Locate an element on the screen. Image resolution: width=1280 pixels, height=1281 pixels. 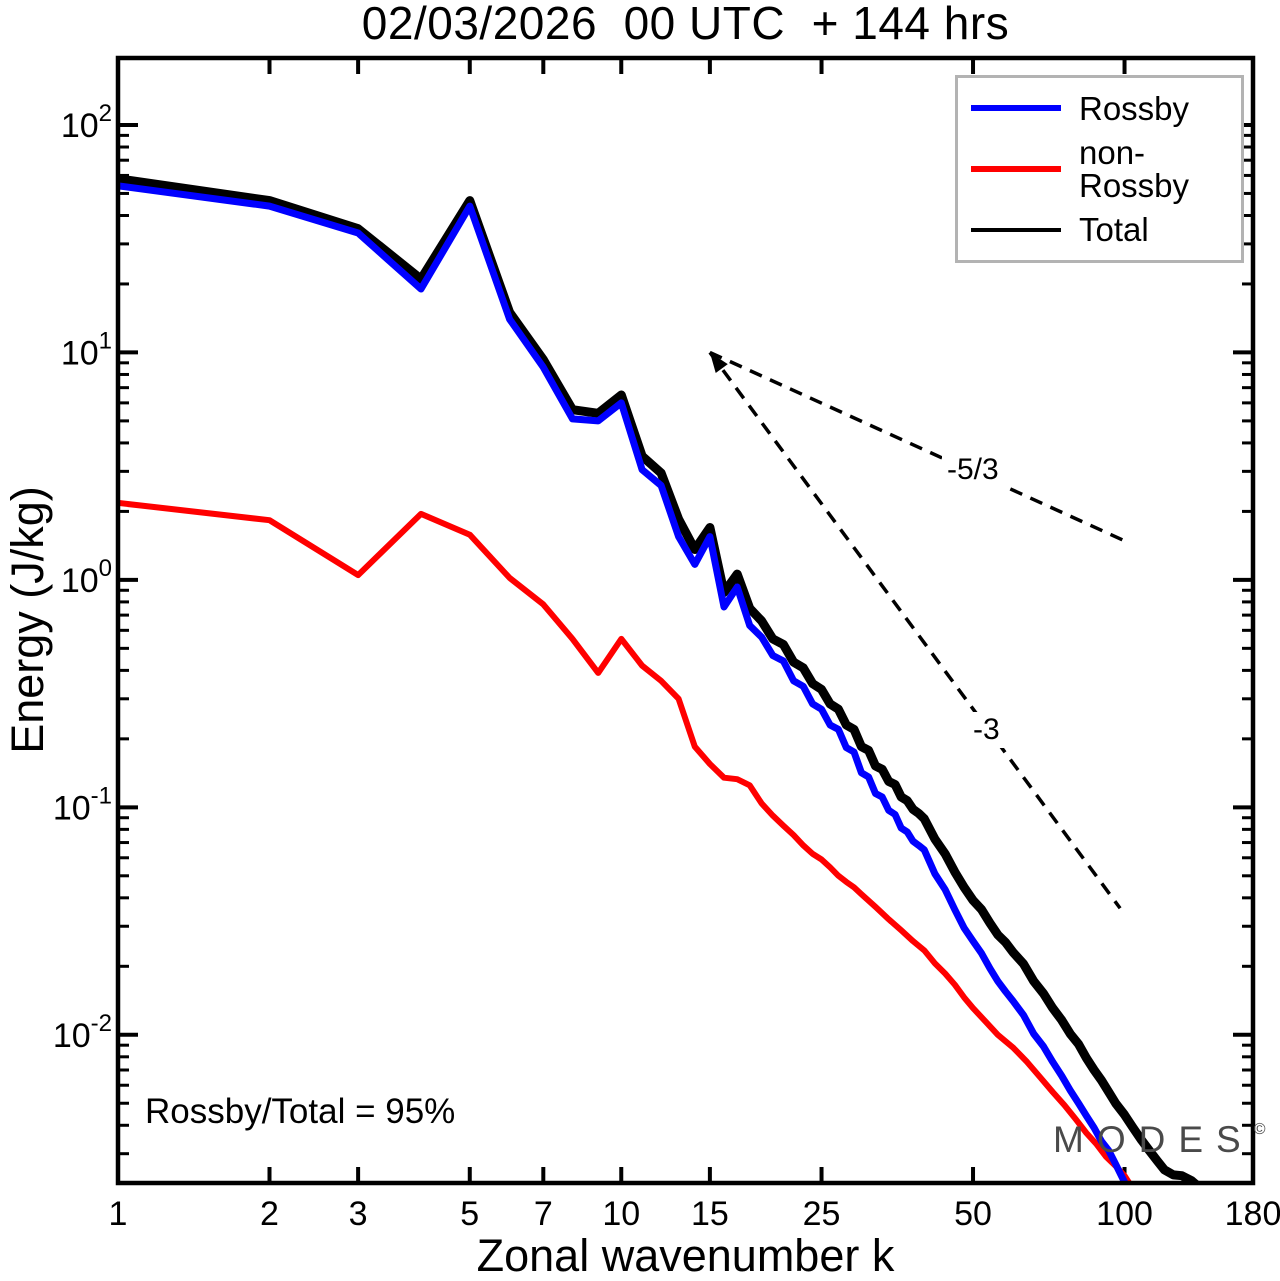
slope-3-label: -3 is located at coordinates (986, 730).